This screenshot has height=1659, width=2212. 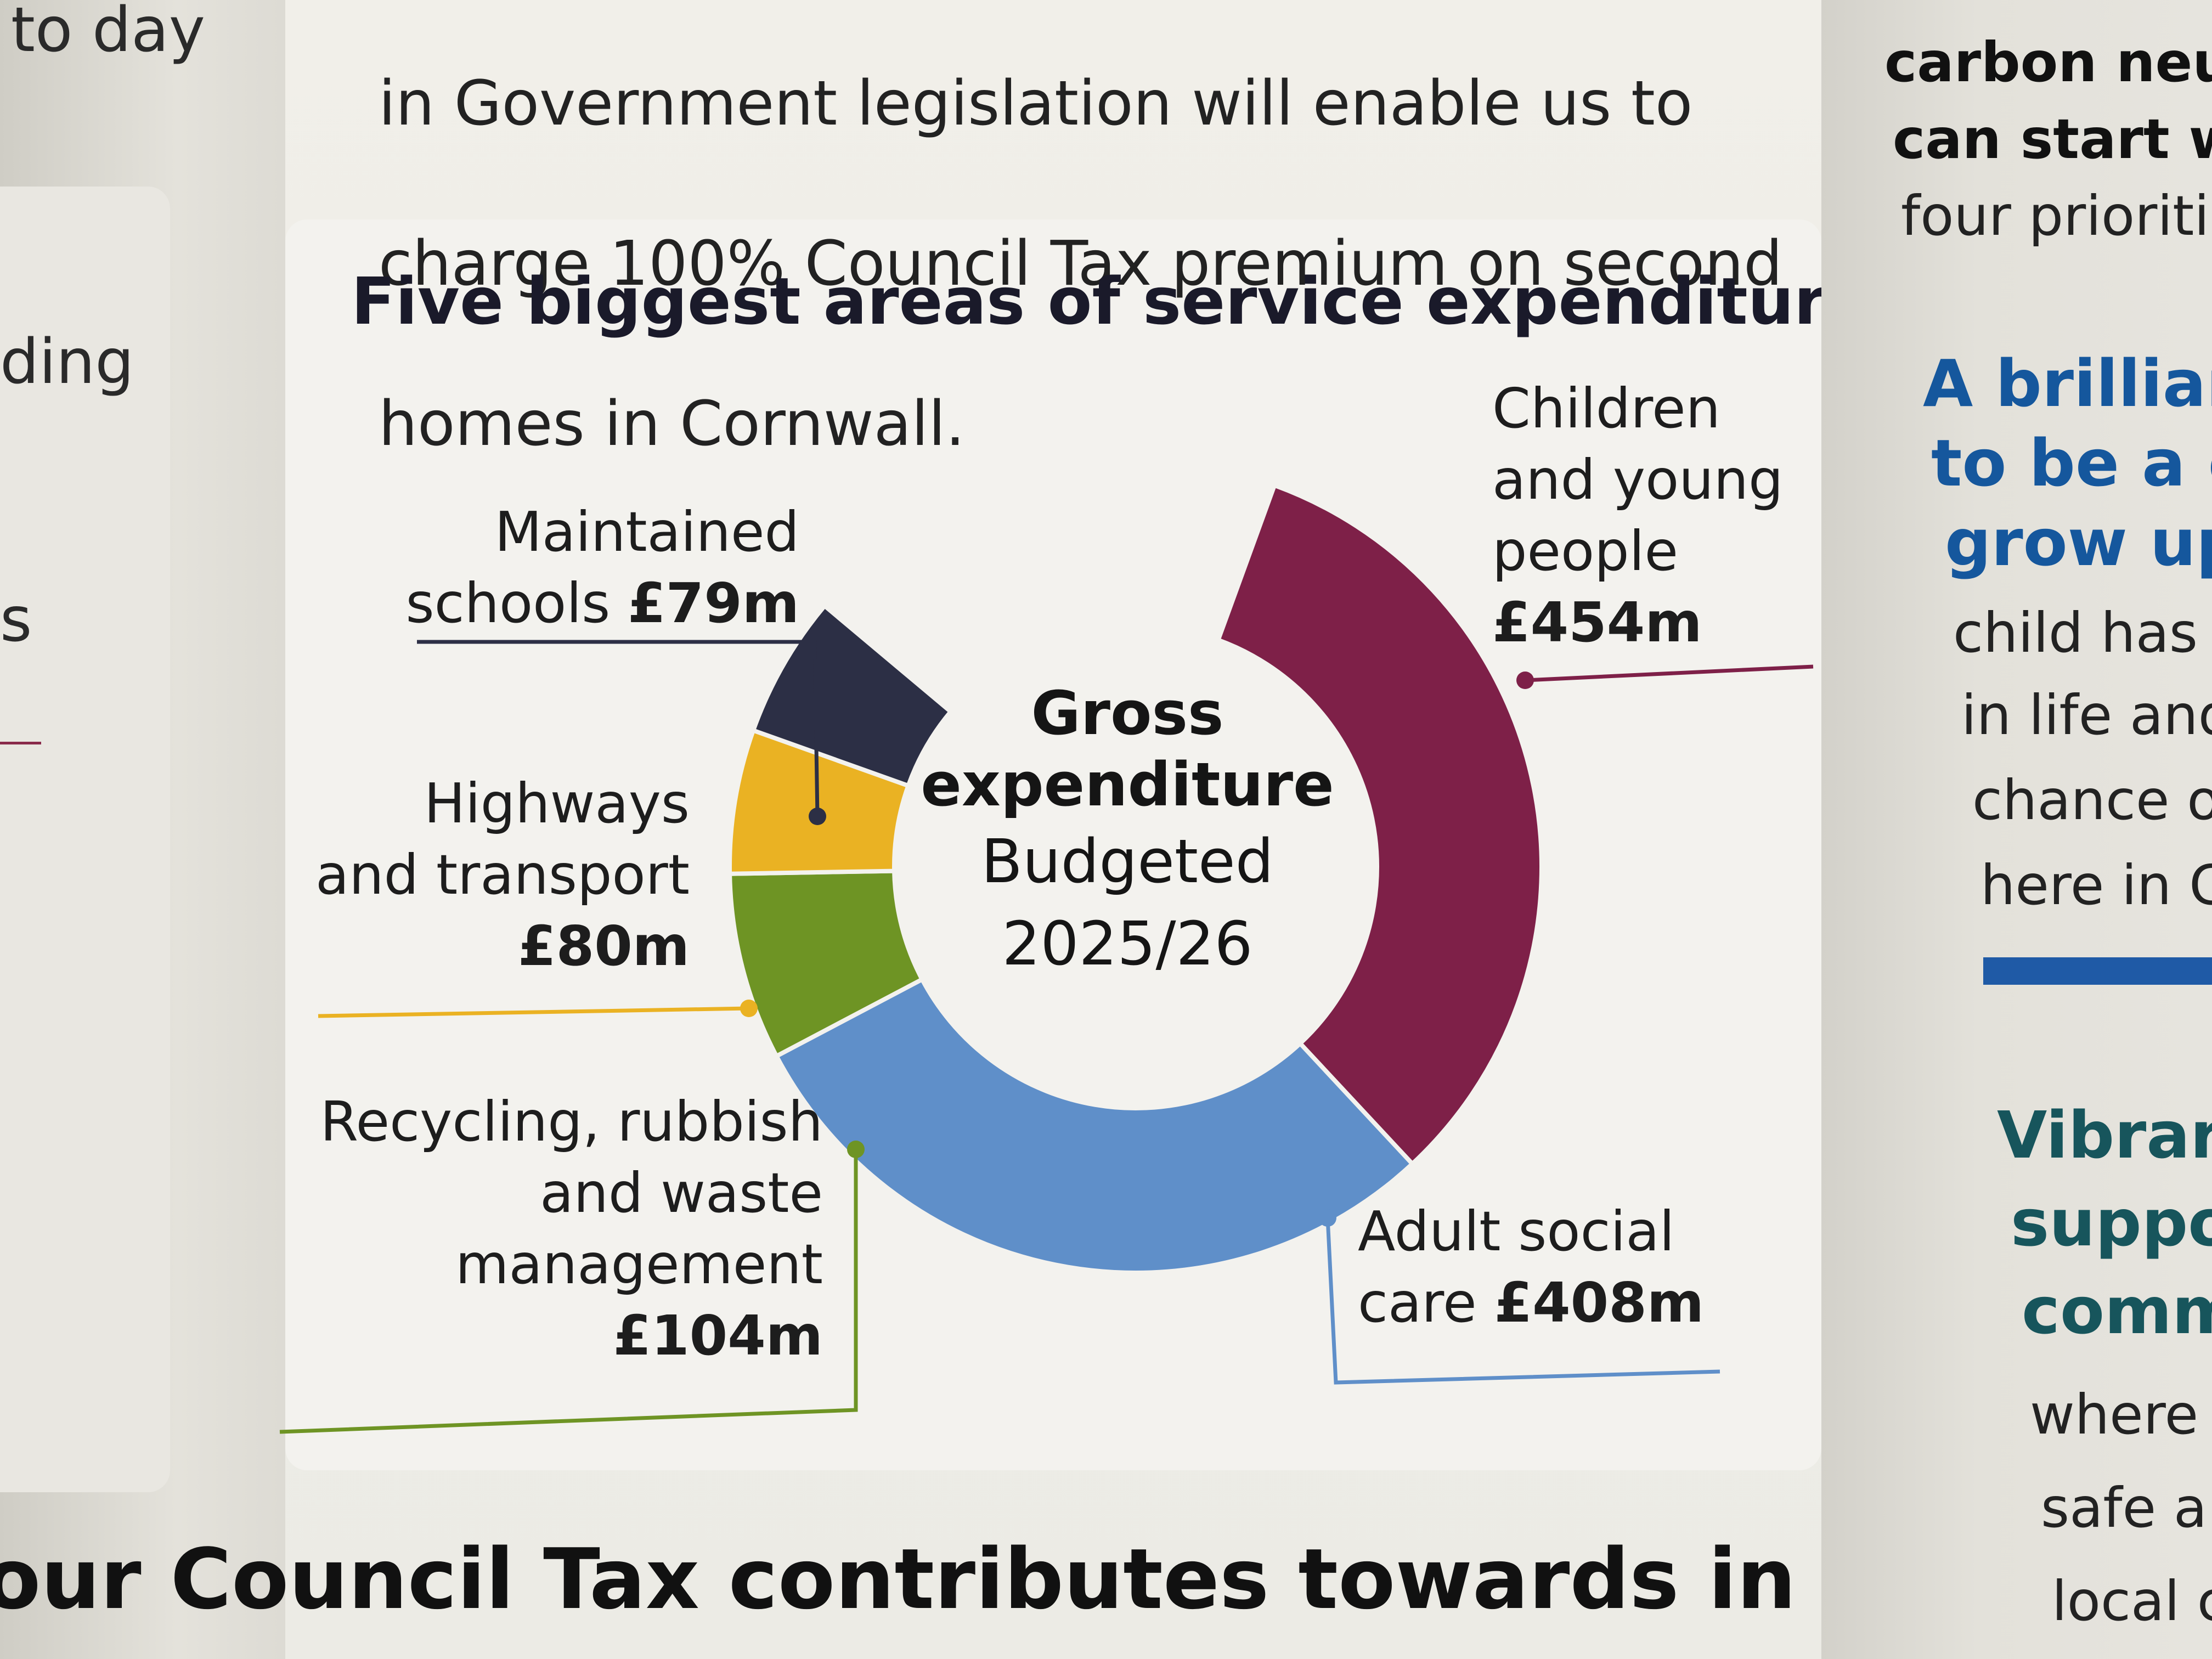 What do you see at coordinates (67, 362) in the screenshot?
I see `left-fragment-2: ding` at bounding box center [67, 362].